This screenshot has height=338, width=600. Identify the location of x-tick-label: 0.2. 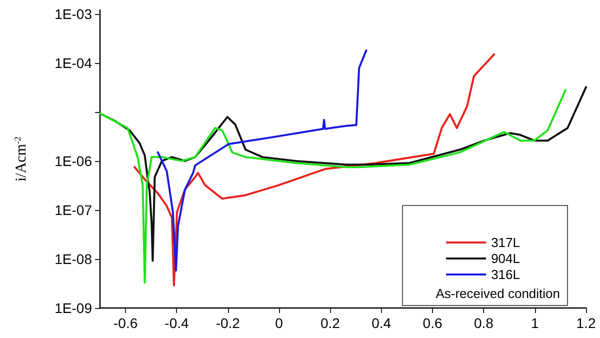
(330, 323).